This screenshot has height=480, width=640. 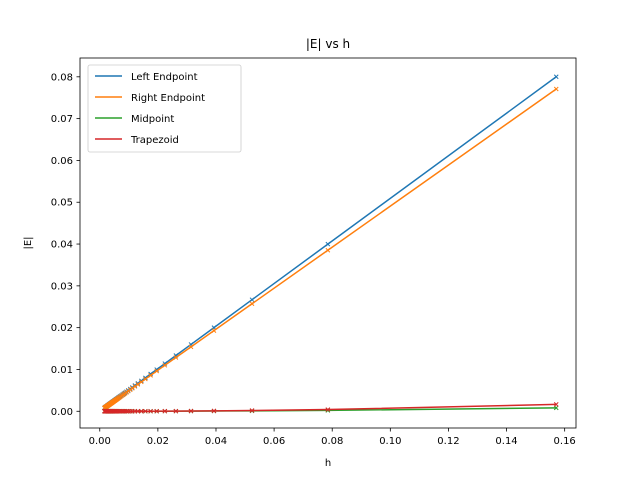 I want to click on legend-item: Midpoint, so click(x=134, y=119).